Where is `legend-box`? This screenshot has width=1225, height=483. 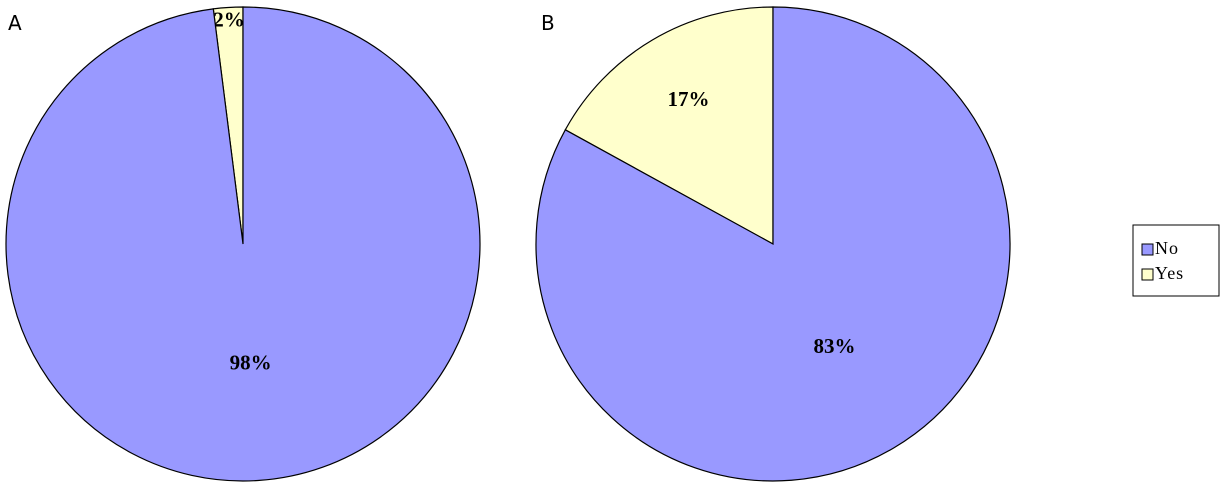
legend-box is located at coordinates (1176, 260).